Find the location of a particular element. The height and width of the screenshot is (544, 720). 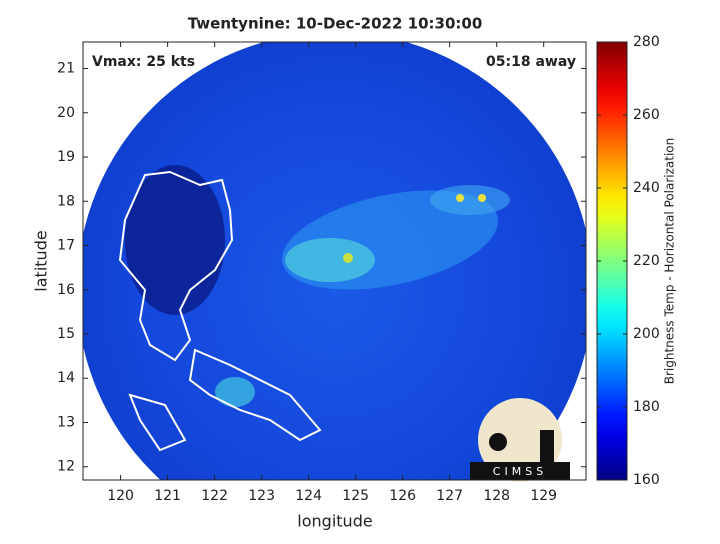

y-tick-label: 18 is located at coordinates (66, 201).